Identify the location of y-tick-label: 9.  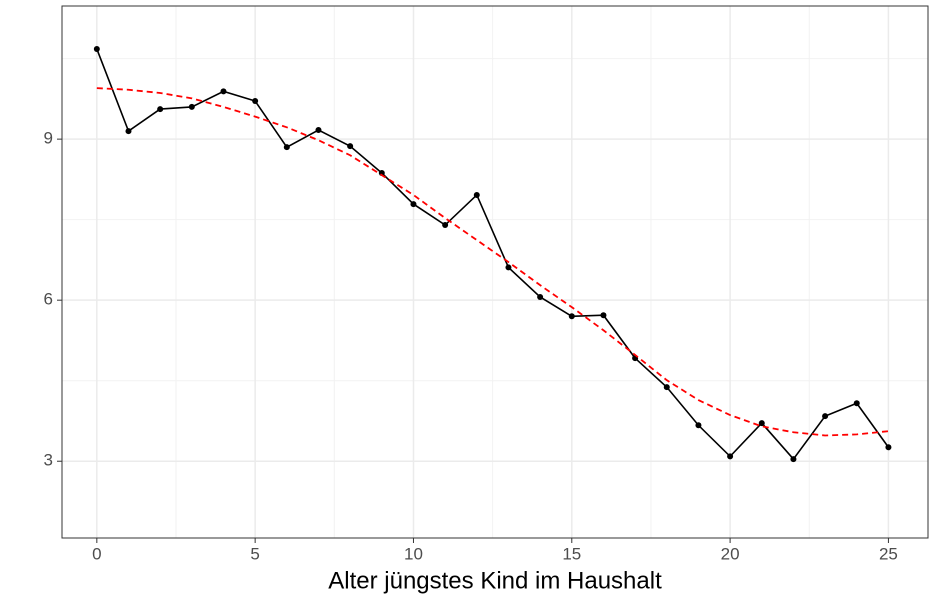
(48, 138).